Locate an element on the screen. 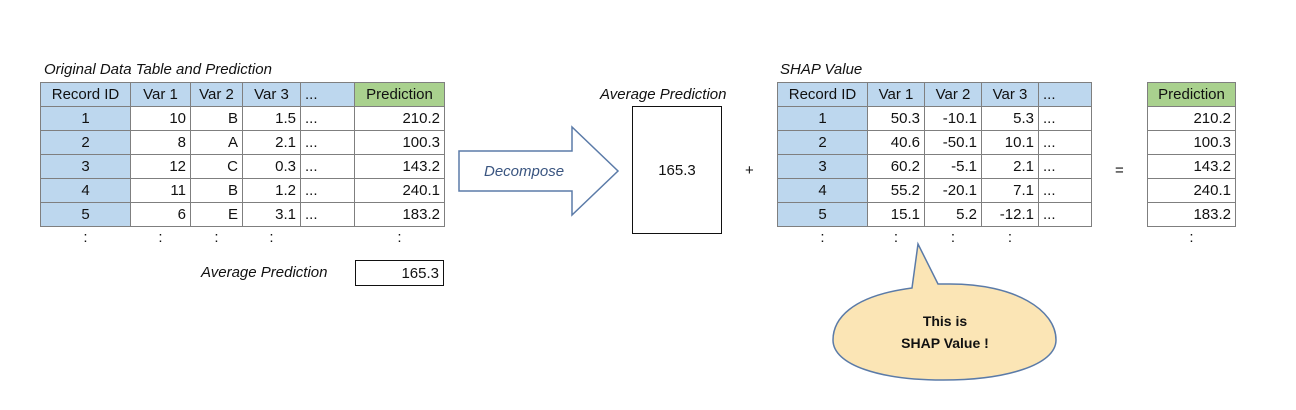 This screenshot has height=410, width=1296. var1-cell: 11 is located at coordinates (160, 190).